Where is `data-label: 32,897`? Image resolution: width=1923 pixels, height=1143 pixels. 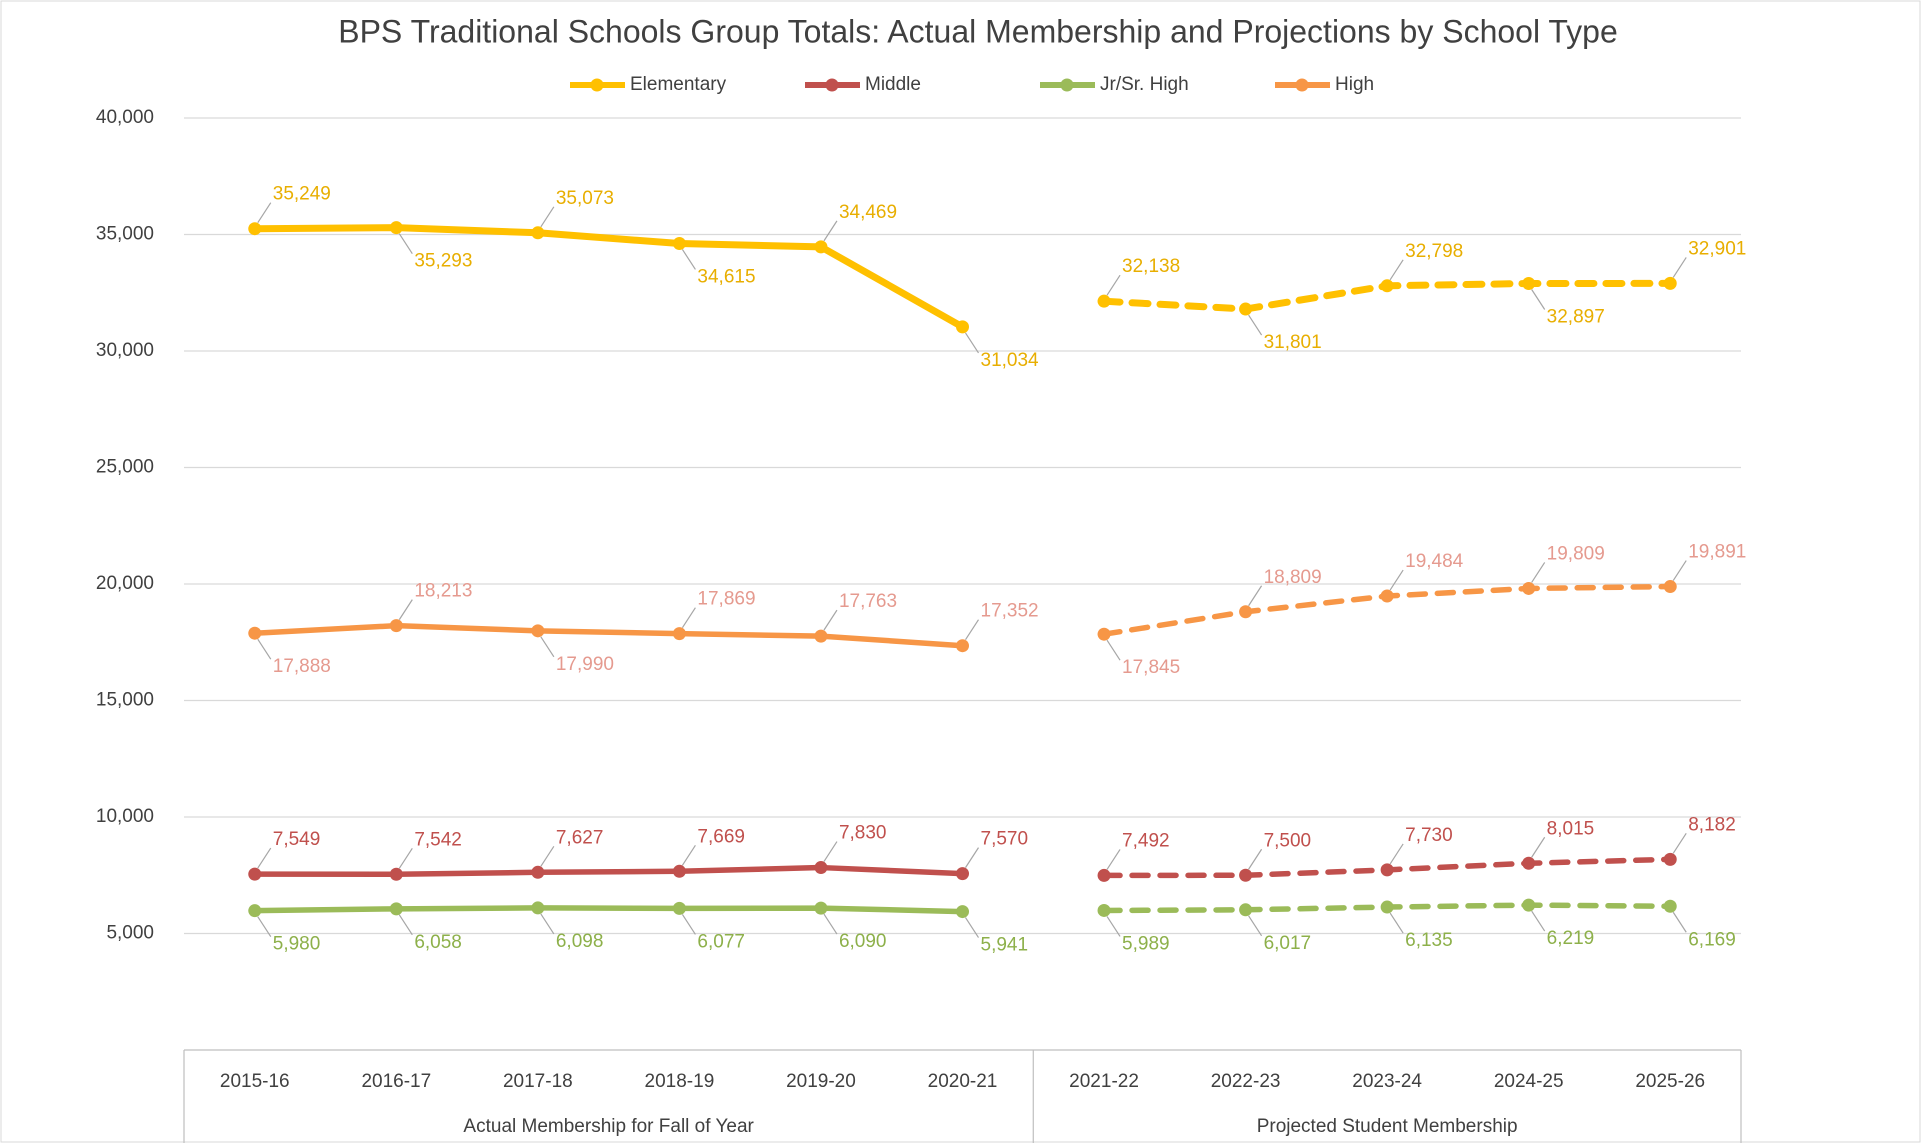 data-label: 32,897 is located at coordinates (1576, 317).